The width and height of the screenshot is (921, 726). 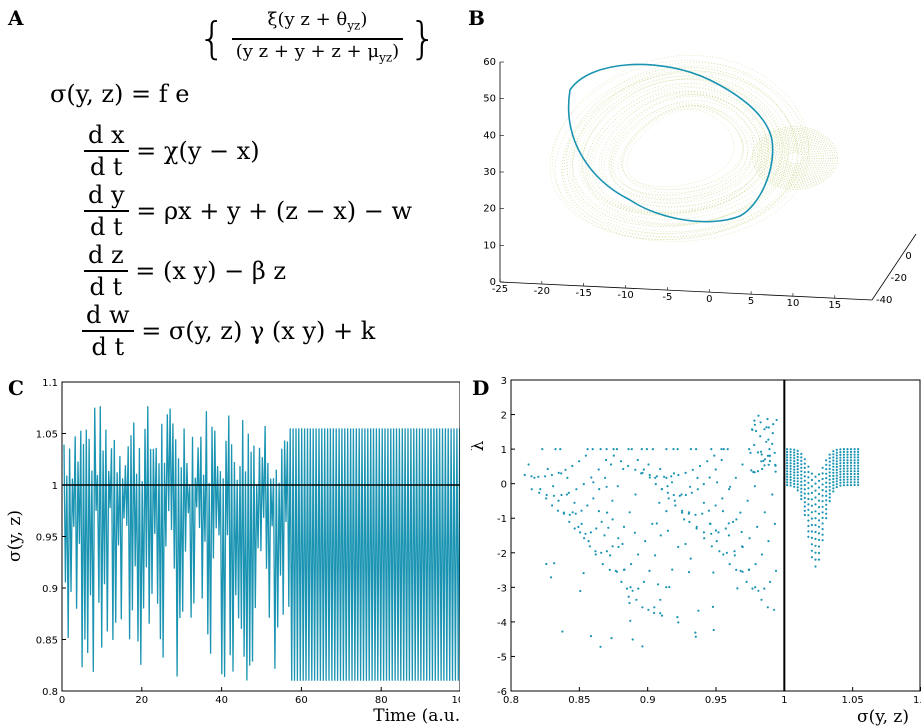 What do you see at coordinates (481, 388) in the screenshot?
I see `panel-letter-d: D` at bounding box center [481, 388].